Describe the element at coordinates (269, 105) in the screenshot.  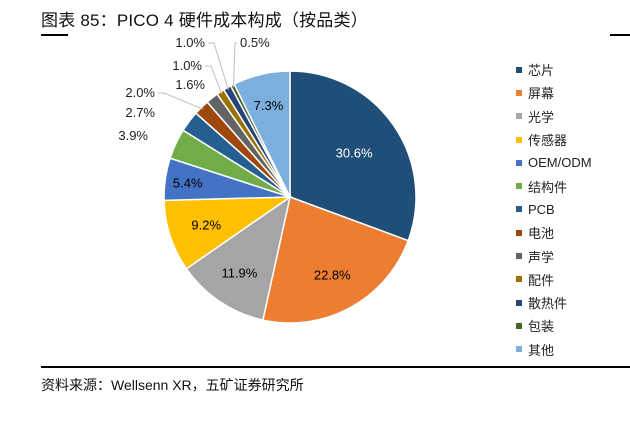
I see `data-label: 7.3%` at that location.